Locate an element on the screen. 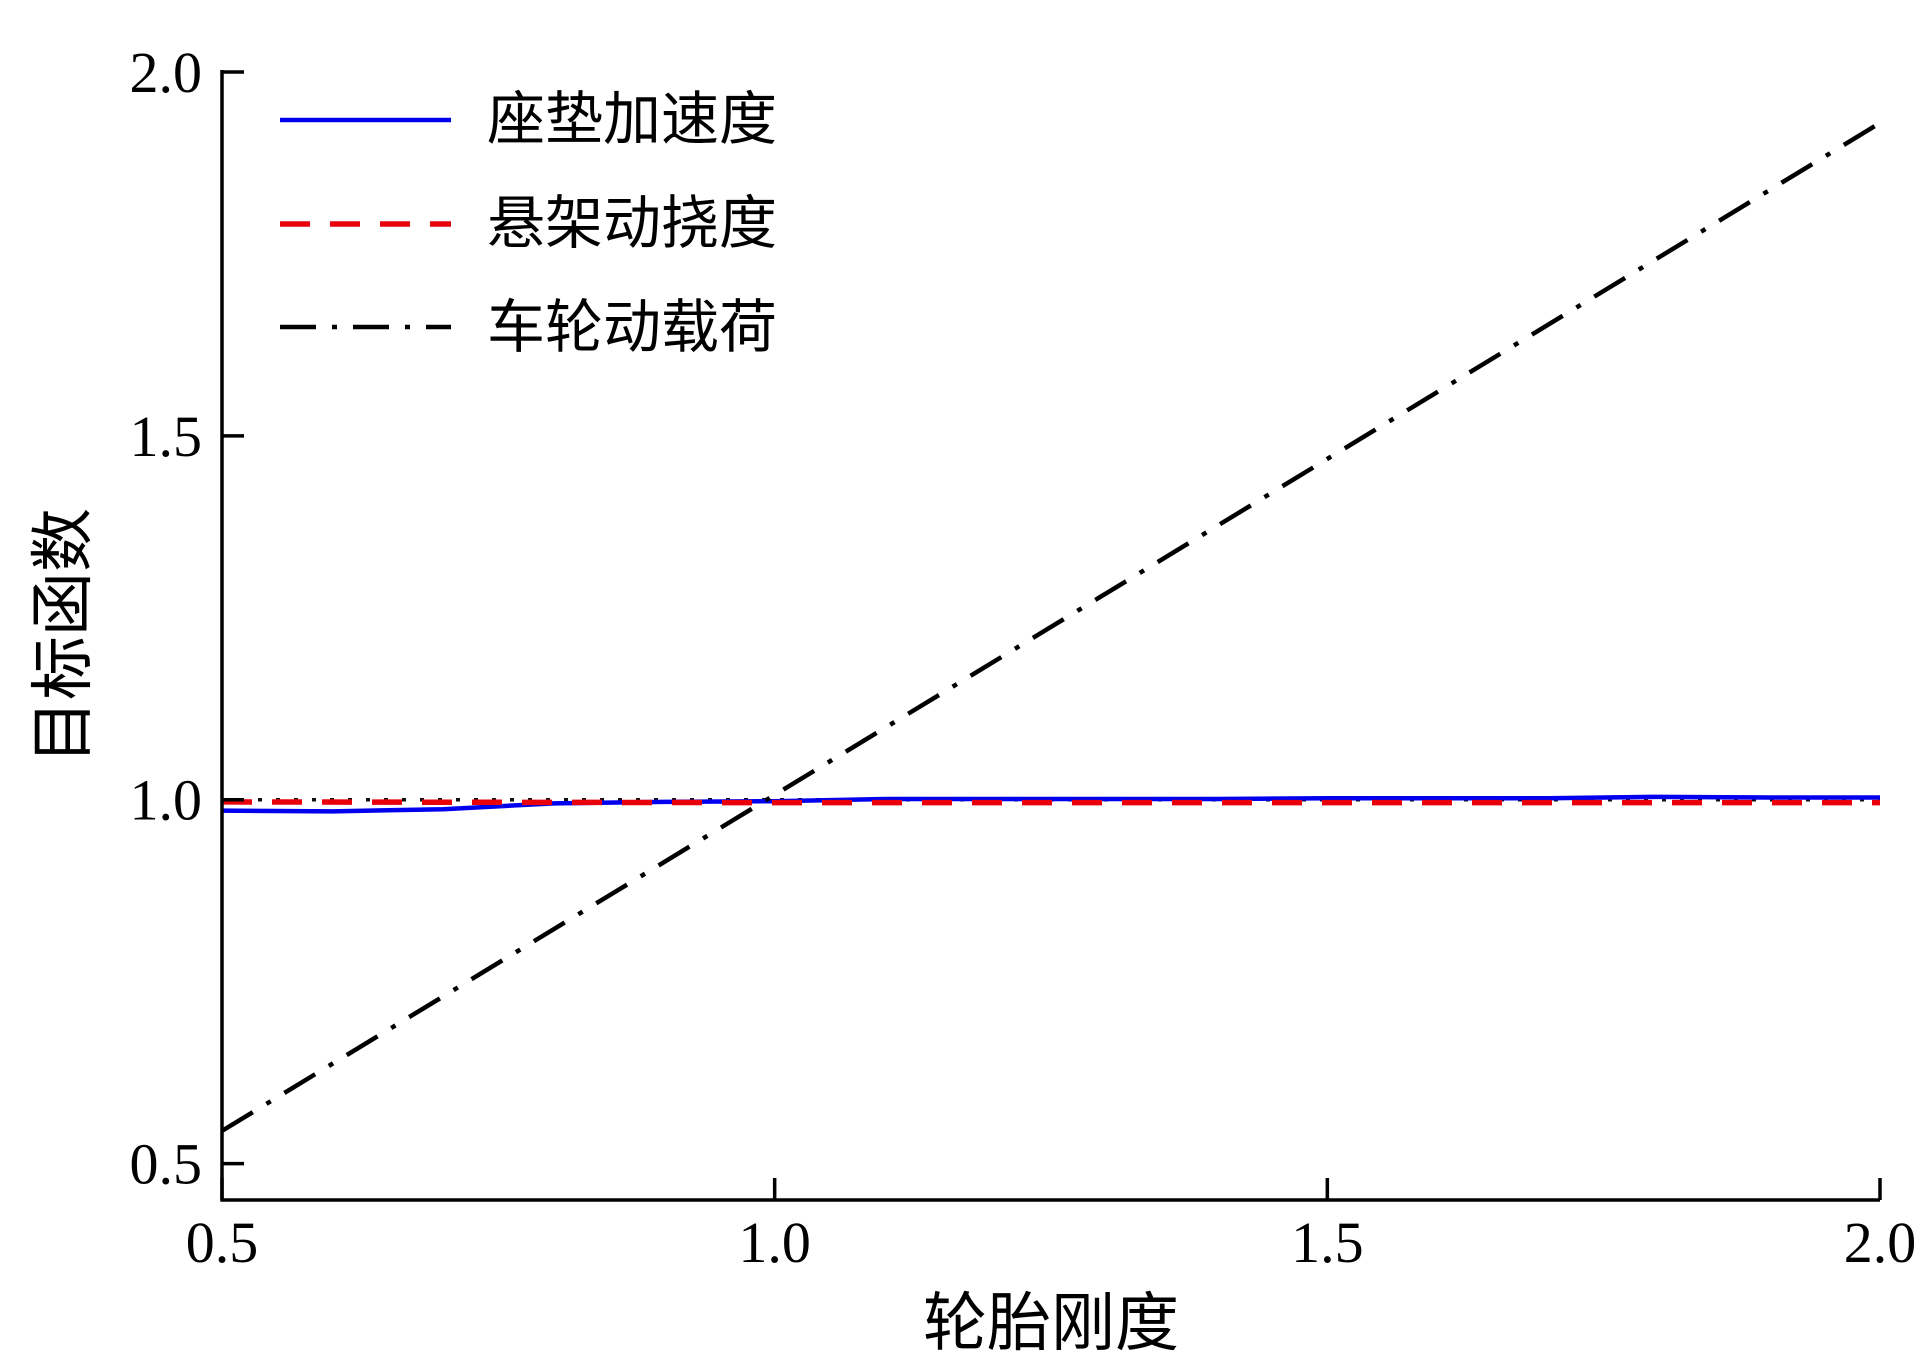  legend-item-suspension-deflection: 悬架动挠度 is located at coordinates (528, 223).